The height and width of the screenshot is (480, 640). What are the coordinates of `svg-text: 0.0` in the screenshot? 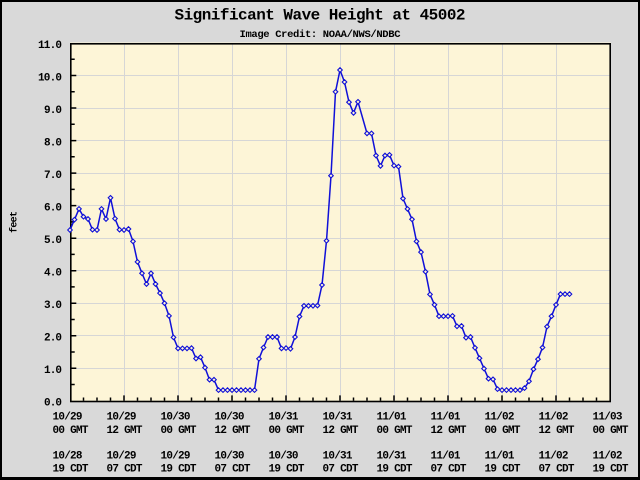 It's located at (53, 404).